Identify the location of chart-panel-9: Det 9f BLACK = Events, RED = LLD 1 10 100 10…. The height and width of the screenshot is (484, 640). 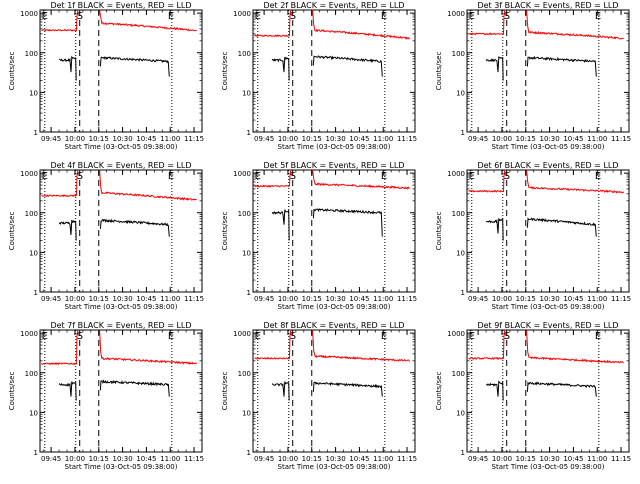
(533, 396).